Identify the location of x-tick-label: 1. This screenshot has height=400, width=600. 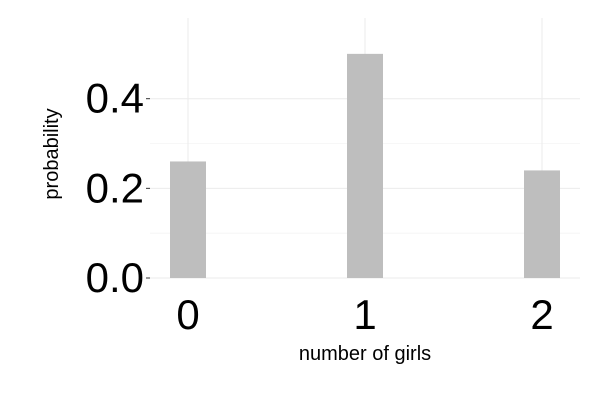
(364, 314).